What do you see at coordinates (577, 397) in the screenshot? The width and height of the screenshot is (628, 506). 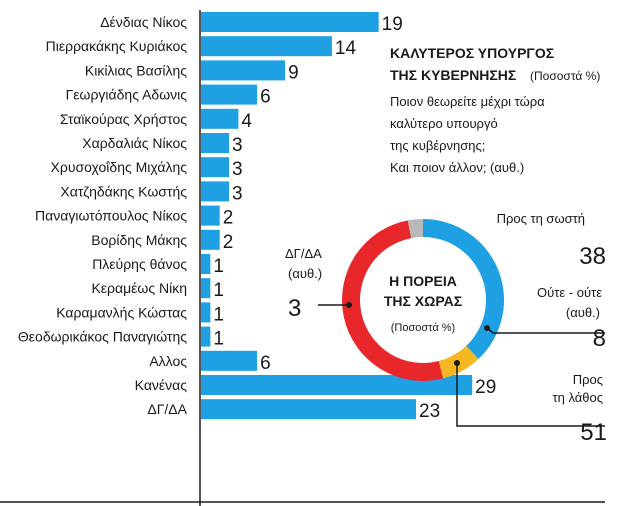 I see `donut-label-wrong-line-2: τη λάθος` at bounding box center [577, 397].